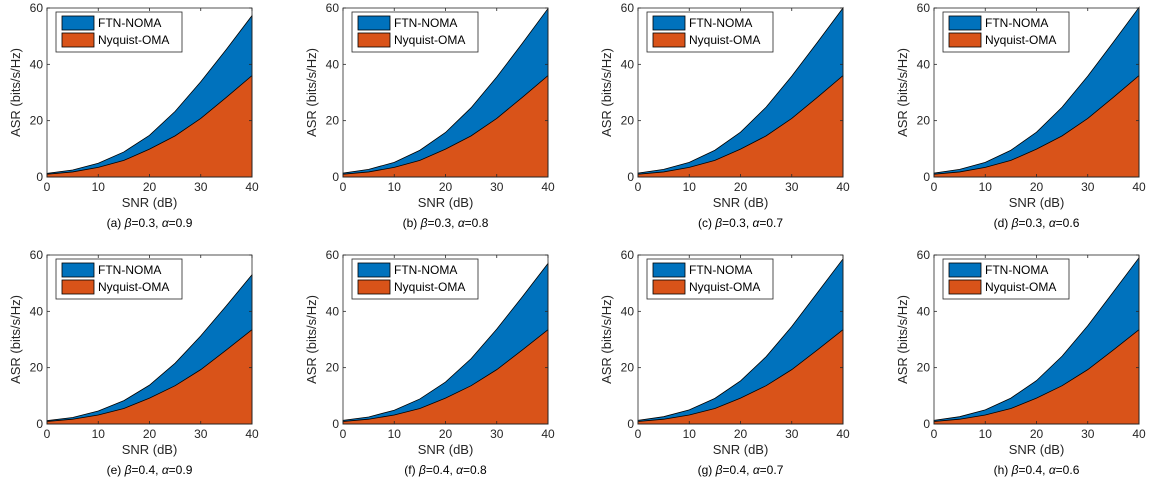 The width and height of the screenshot is (1152, 486). Describe the element at coordinates (181, 470) in the screenshot. I see `caption-alpha-value: =0.9` at that location.